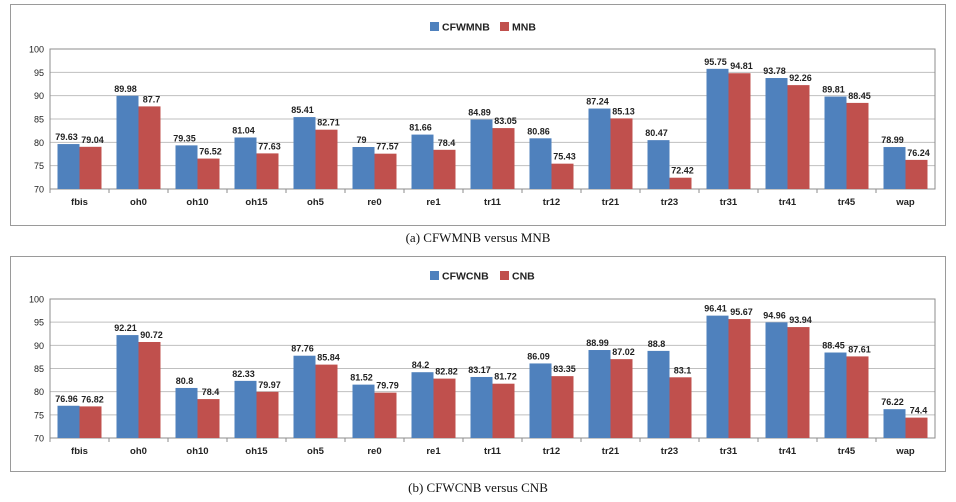 The width and height of the screenshot is (956, 502). What do you see at coordinates (243, 130) in the screenshot?
I see `data-label: 81.04` at bounding box center [243, 130].